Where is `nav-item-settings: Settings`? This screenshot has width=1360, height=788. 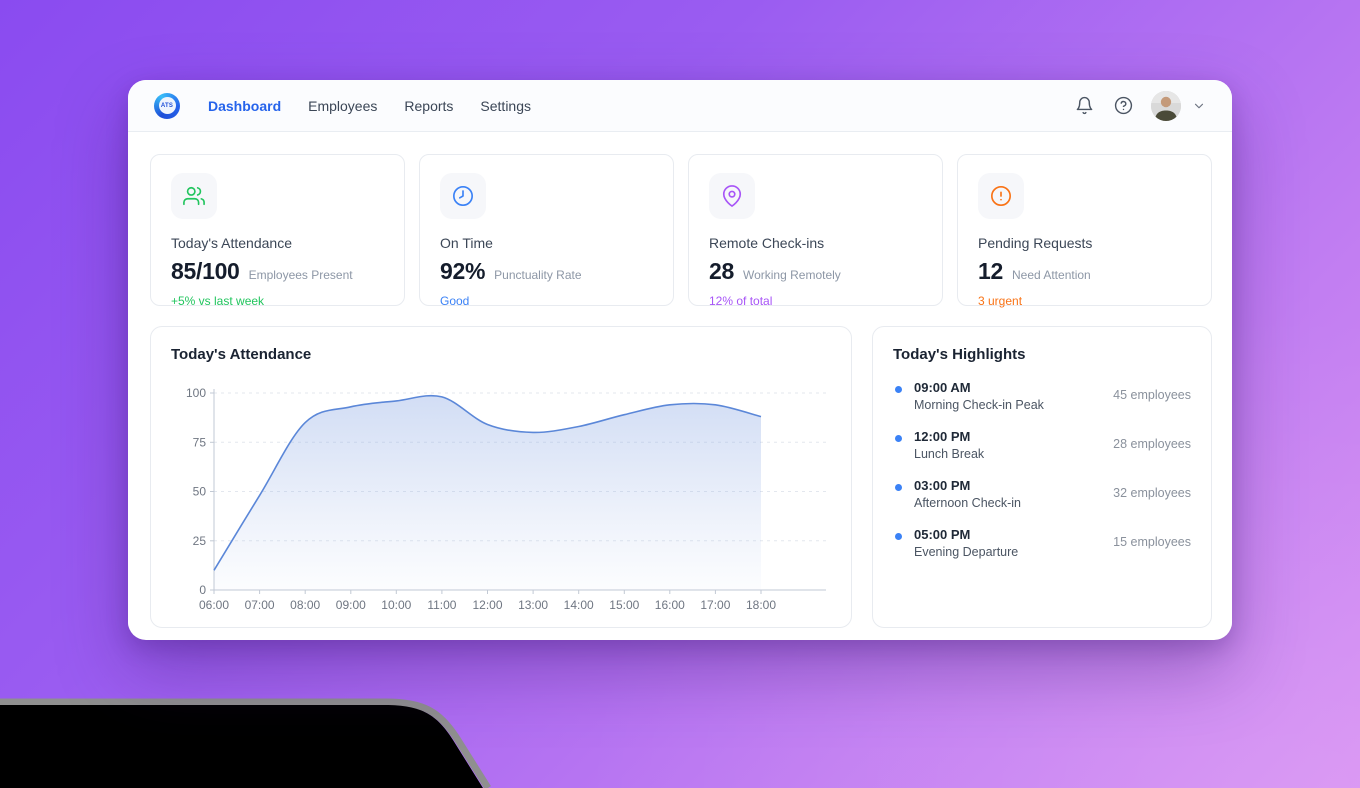 nav-item-settings: Settings is located at coordinates (506, 105).